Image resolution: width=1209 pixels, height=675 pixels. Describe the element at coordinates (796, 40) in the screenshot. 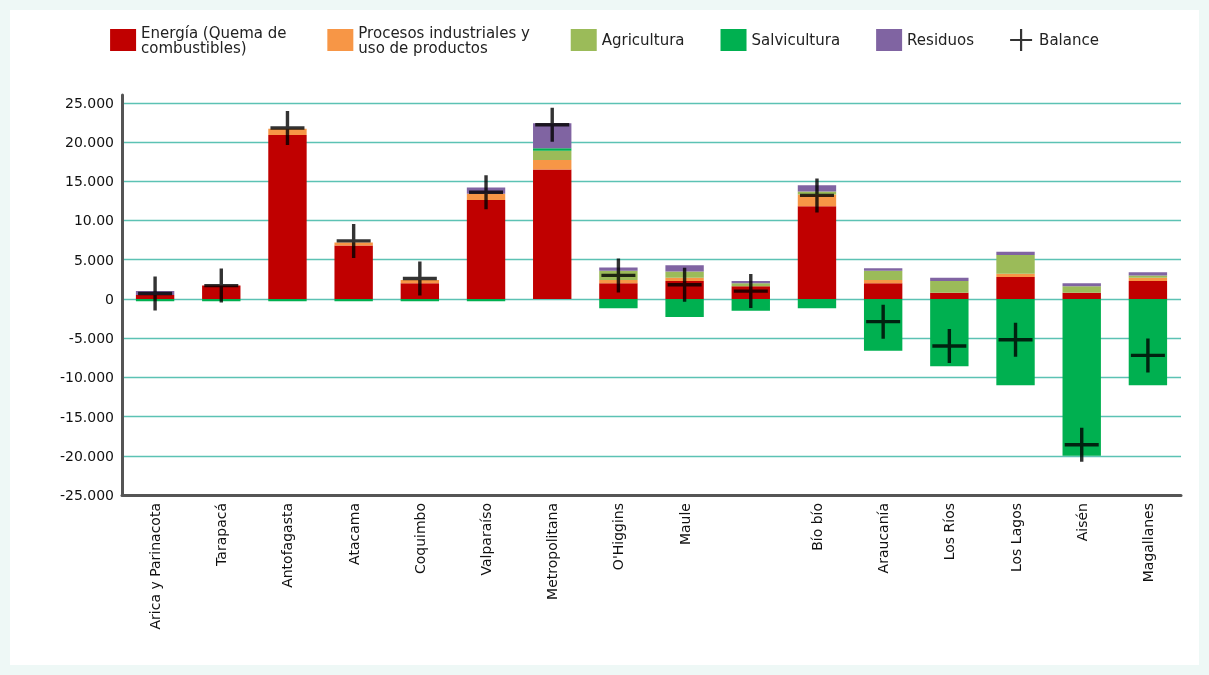

I see `legend-label: Salvicultura` at that location.